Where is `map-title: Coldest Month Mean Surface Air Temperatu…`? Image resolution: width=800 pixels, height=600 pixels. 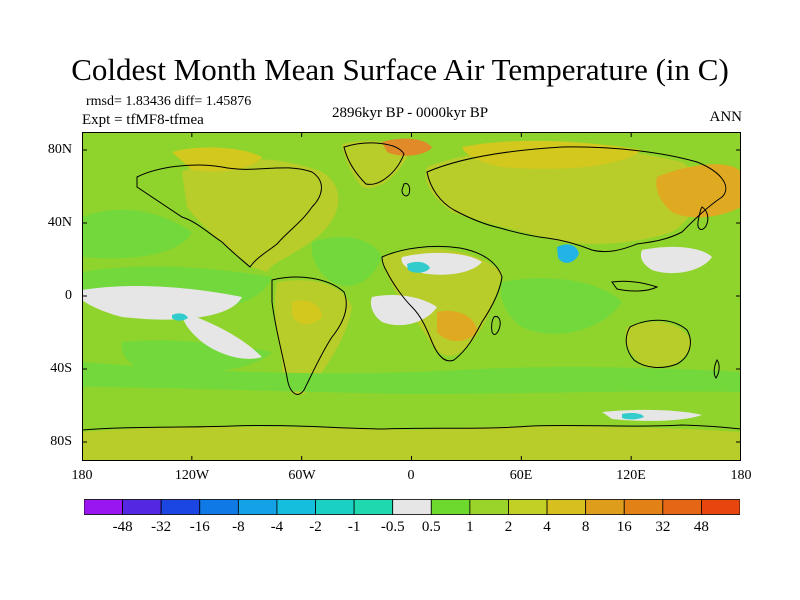
map-title: Coldest Month Mean Surface Air Temperatu… is located at coordinates (400, 69).